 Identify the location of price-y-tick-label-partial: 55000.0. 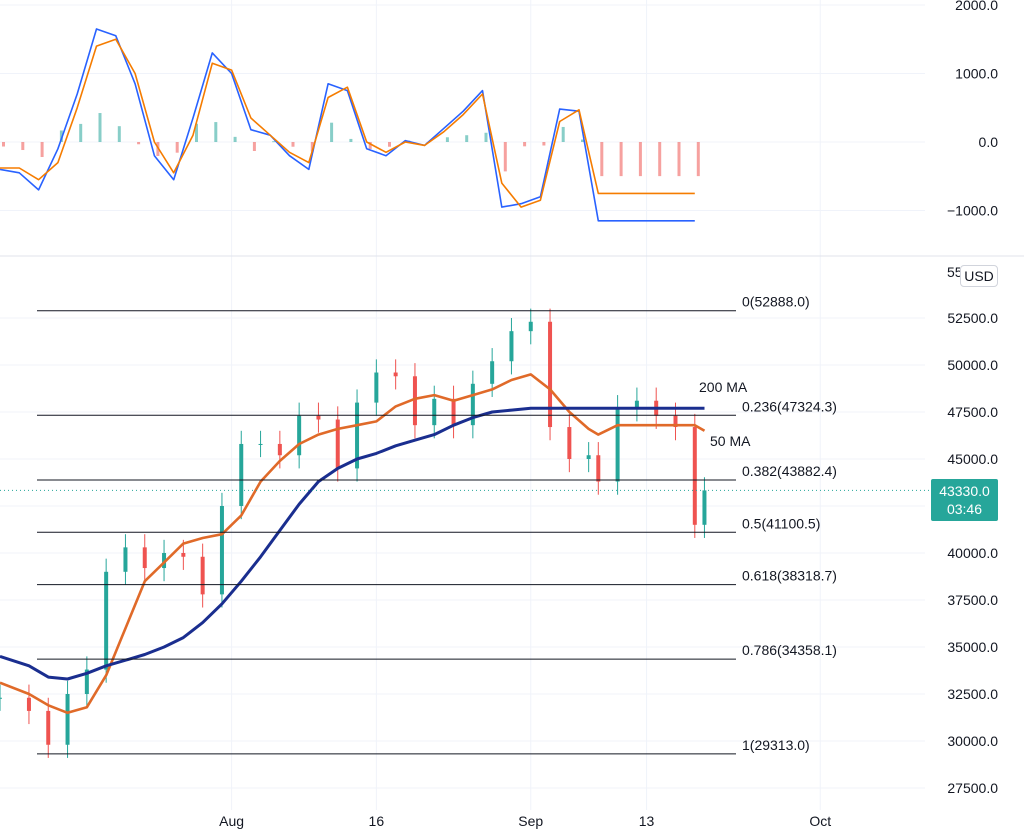
(972, 272).